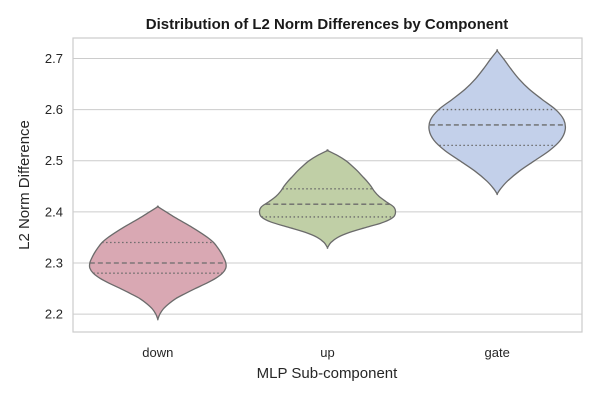 This screenshot has height=400, width=600. I want to click on y-tick-label: 2.5, so click(54, 160).